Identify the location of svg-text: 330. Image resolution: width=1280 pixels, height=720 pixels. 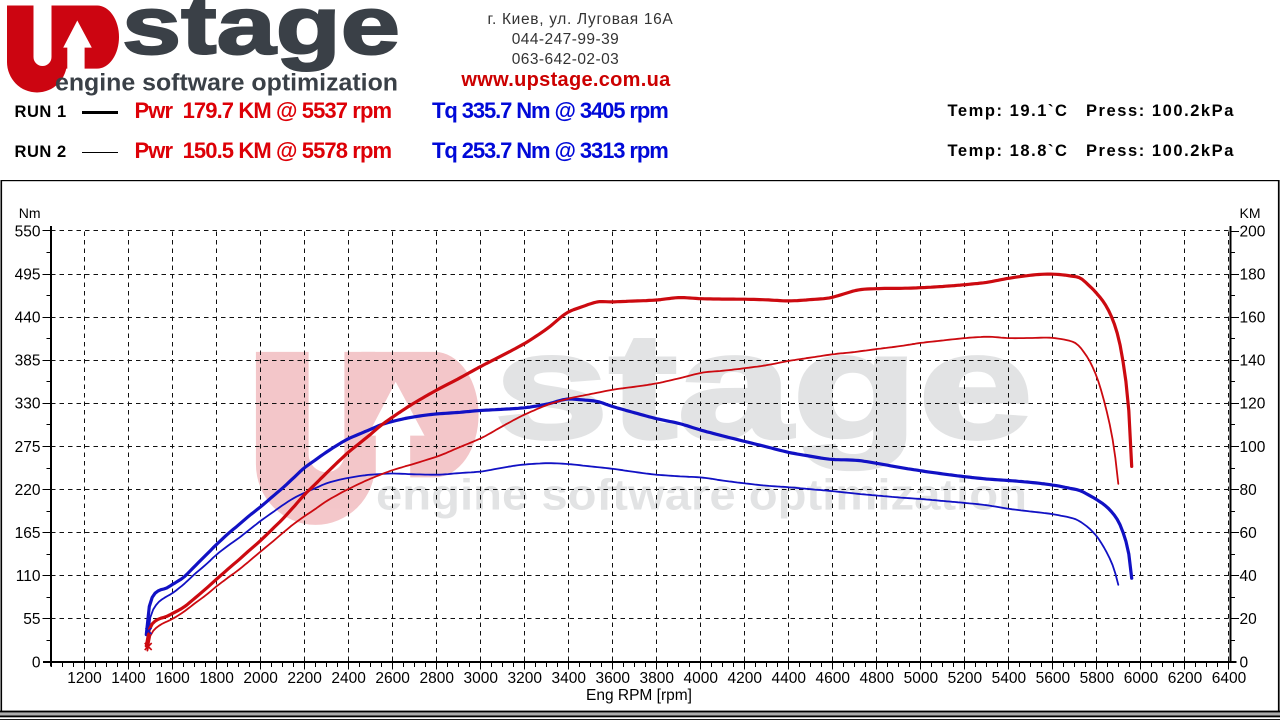
(28, 404).